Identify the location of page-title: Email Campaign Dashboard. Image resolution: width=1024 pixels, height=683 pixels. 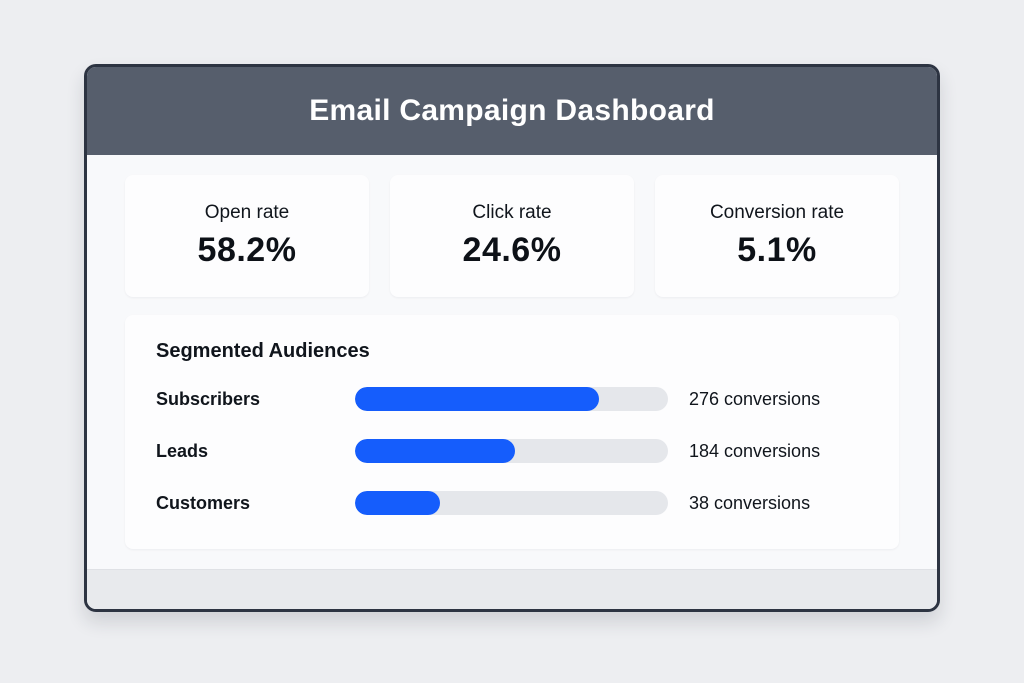
(512, 110).